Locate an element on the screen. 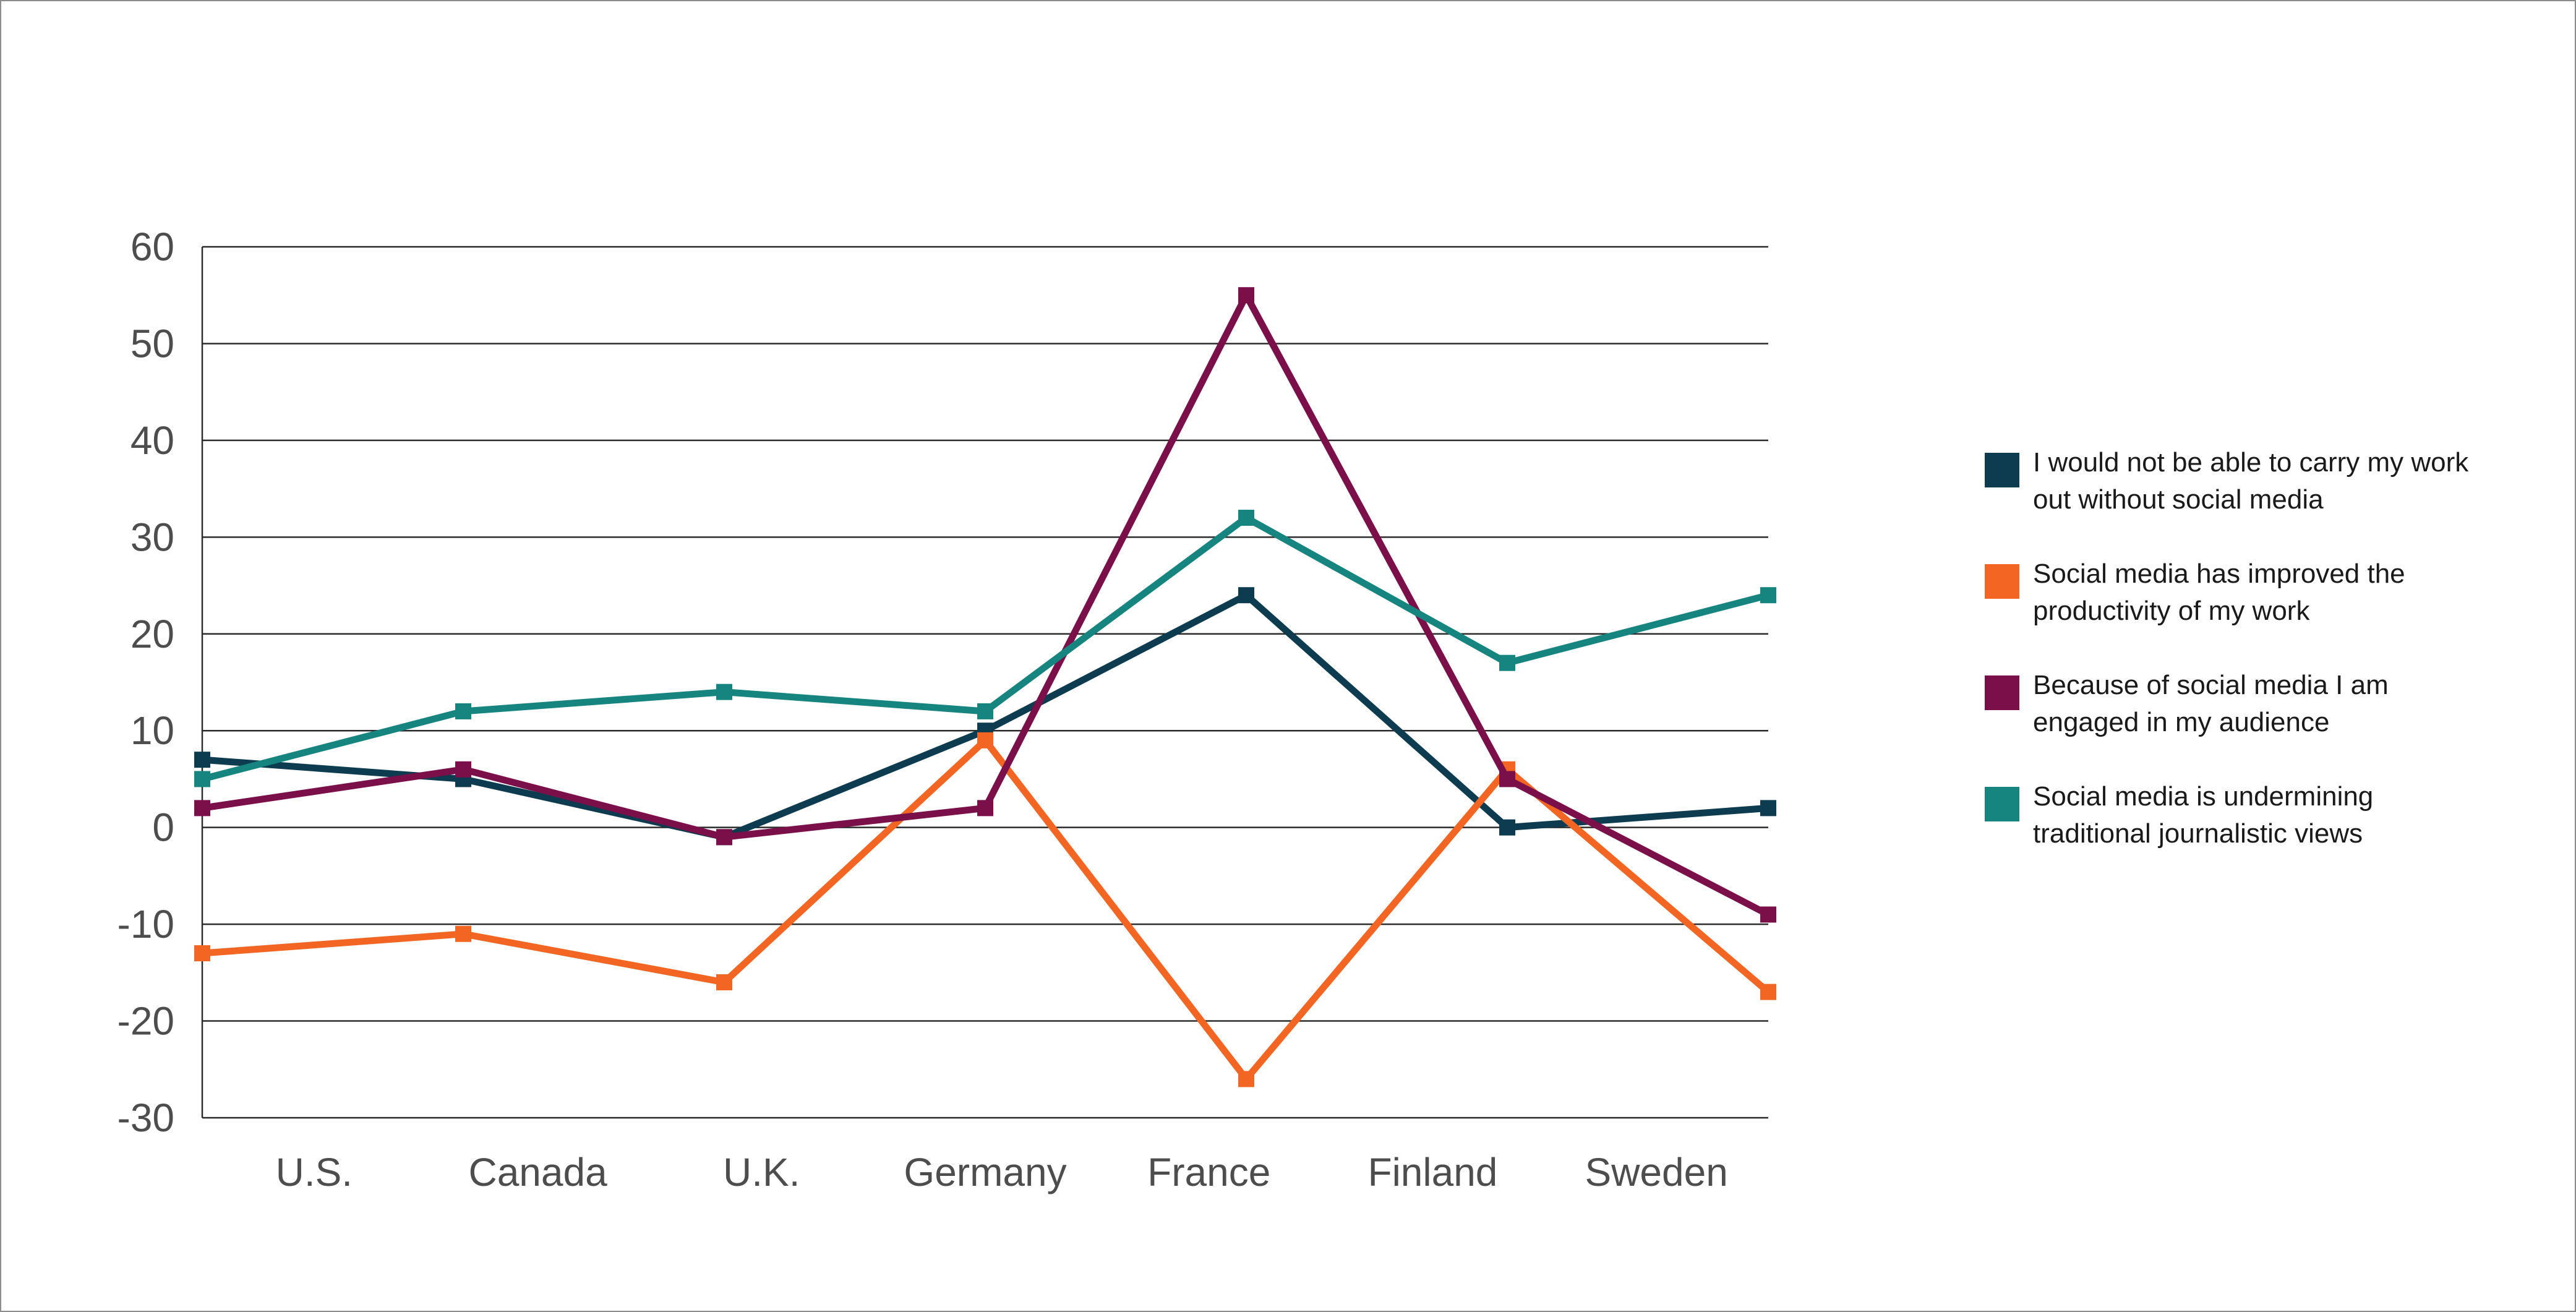  y-tick-label-10: 10 is located at coordinates (152, 730).